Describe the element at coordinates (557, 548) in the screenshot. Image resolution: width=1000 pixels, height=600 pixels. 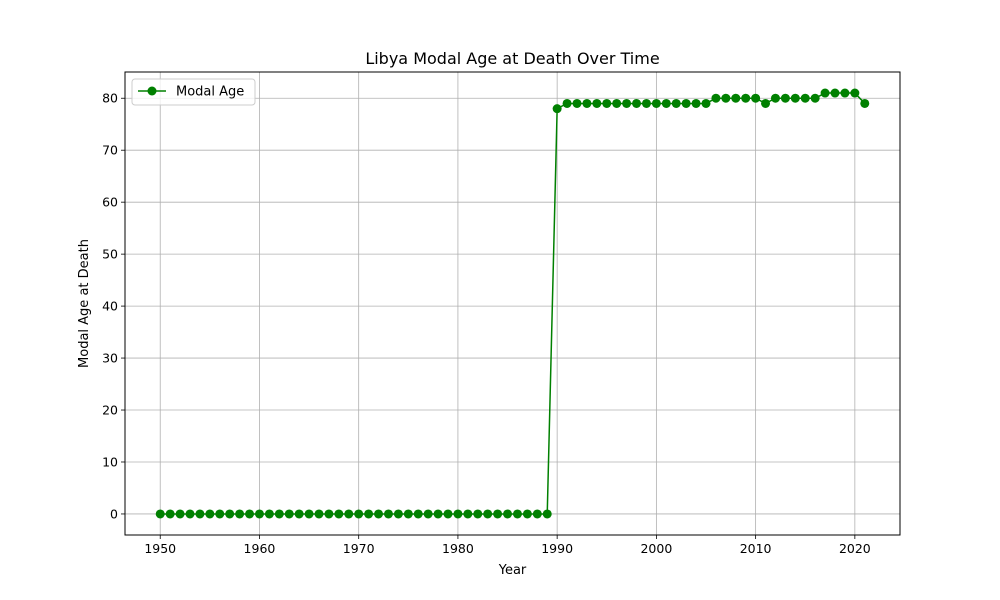
I see `x-tick-label: 1990` at that location.